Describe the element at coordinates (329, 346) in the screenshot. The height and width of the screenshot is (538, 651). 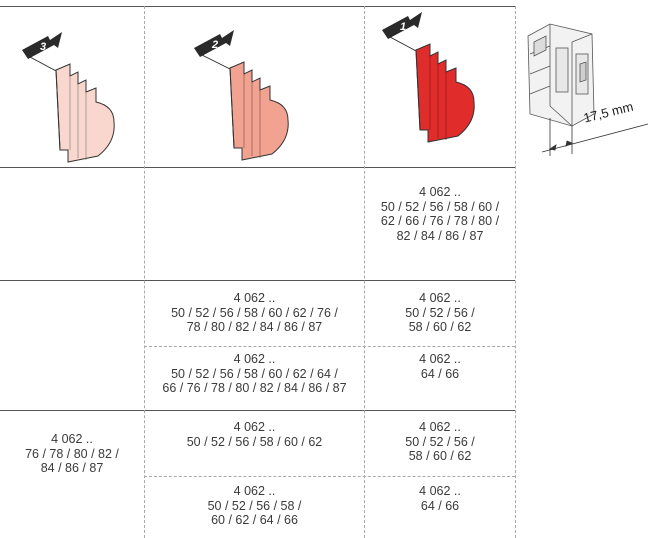
I see `row-2-split-col2` at that location.